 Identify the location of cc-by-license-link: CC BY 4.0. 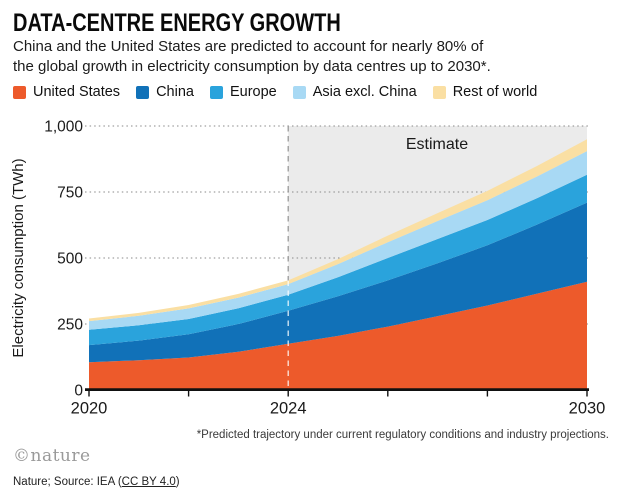
(148, 482).